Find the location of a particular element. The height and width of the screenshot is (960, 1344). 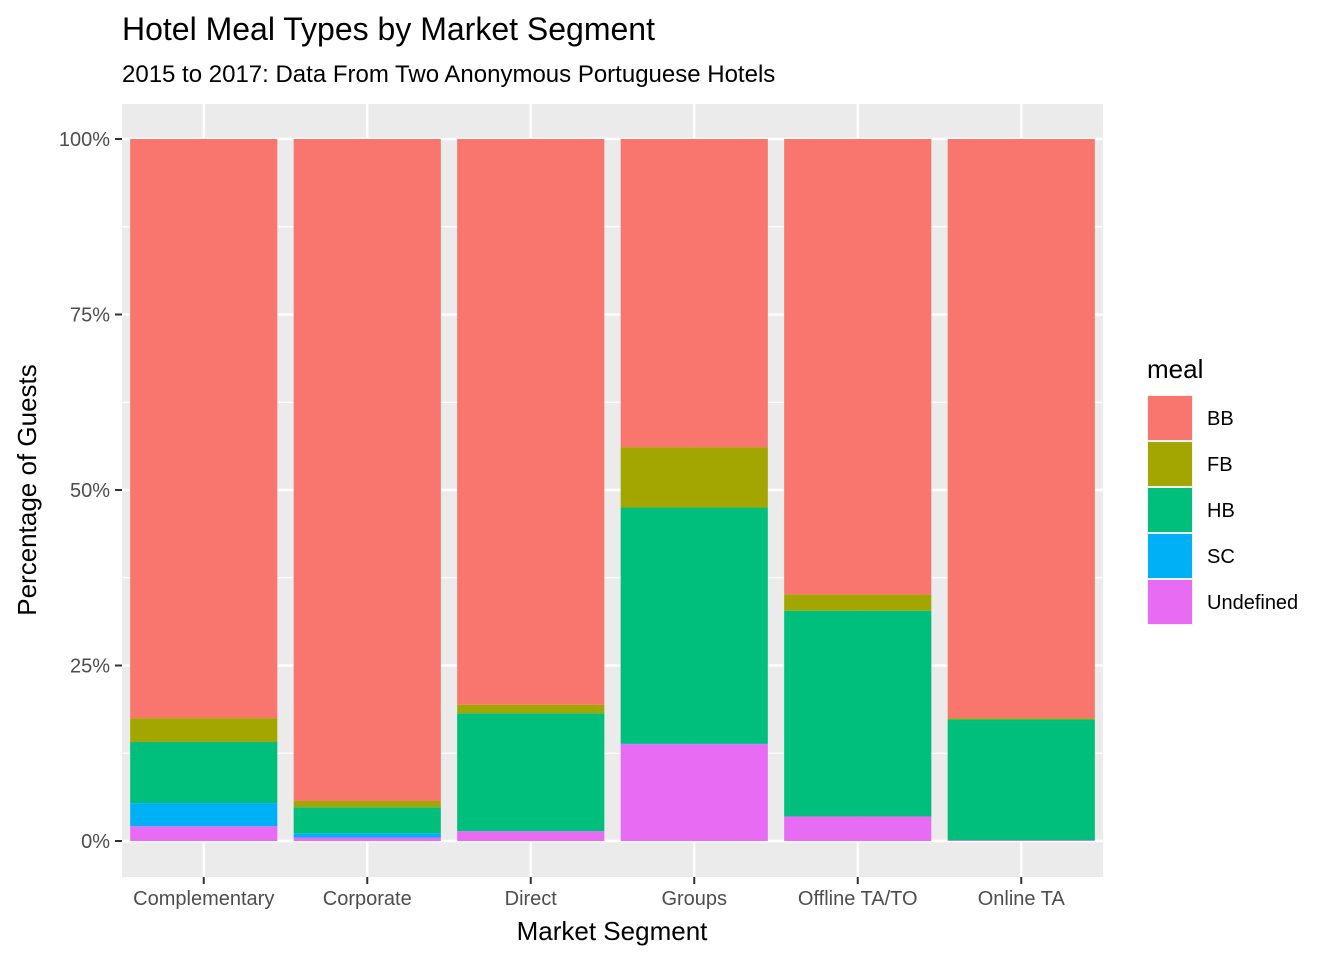

legend: meal BB FB HB SC Undefined is located at coordinates (1222, 489).